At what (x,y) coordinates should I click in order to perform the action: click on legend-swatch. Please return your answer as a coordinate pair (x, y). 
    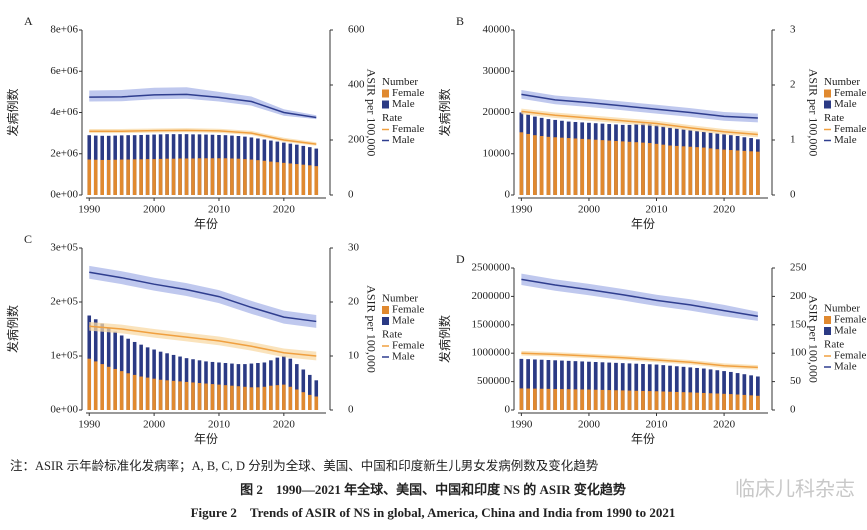
    Looking at the image, I should click on (827, 331).